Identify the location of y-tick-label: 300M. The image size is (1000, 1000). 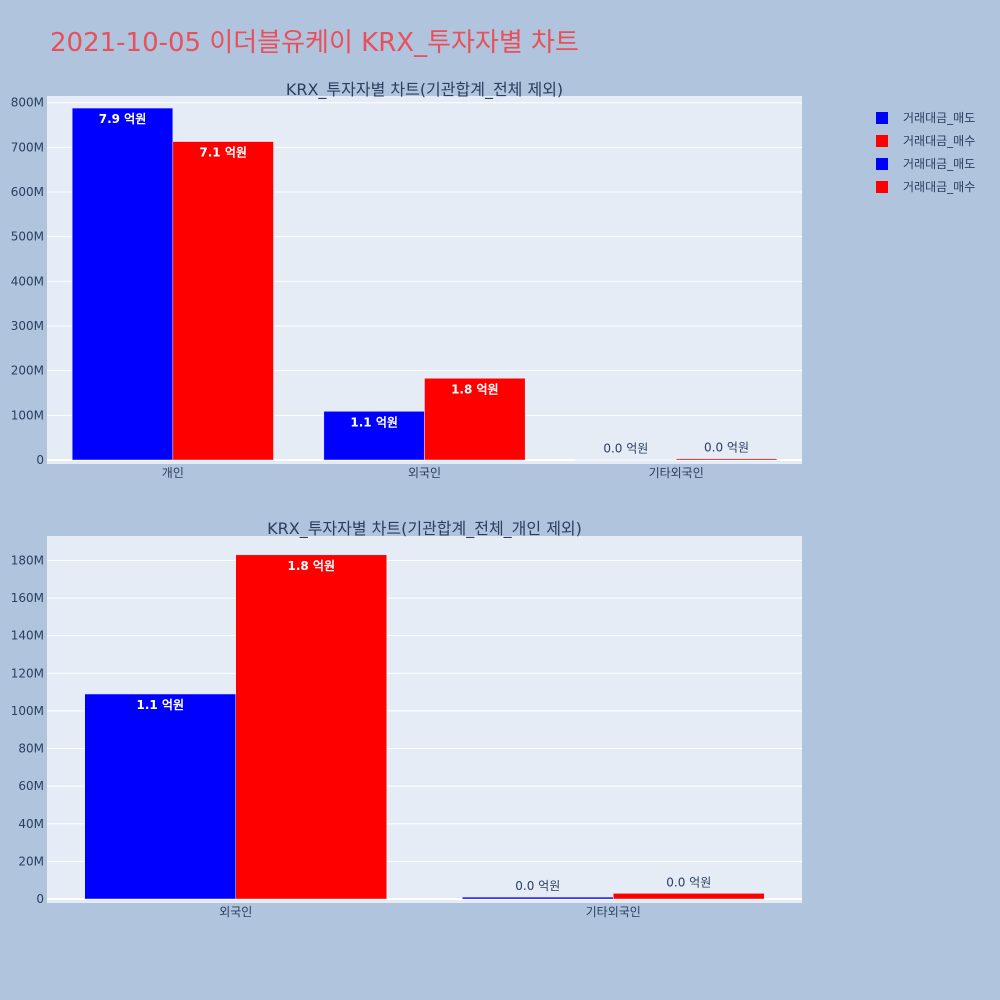
(27, 326).